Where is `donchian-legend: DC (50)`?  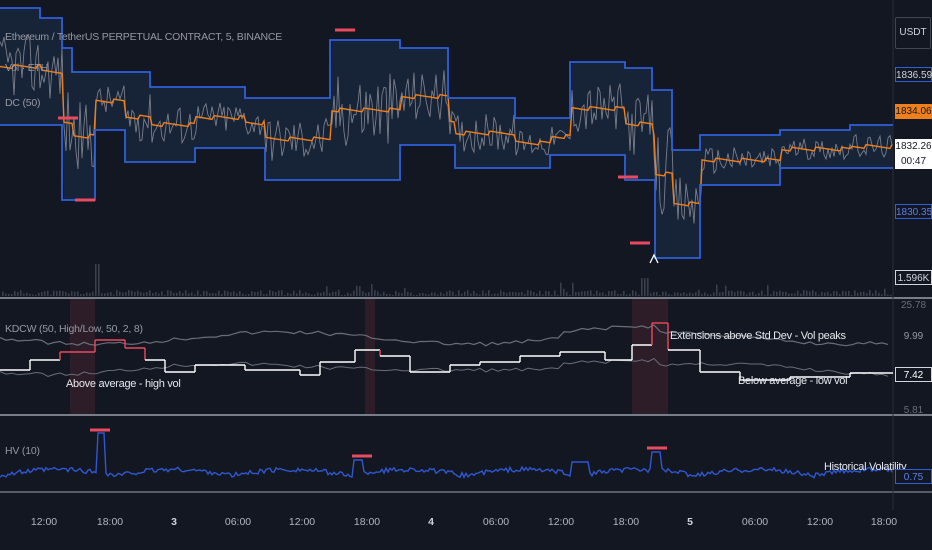
donchian-legend: DC (50) is located at coordinates (23, 103).